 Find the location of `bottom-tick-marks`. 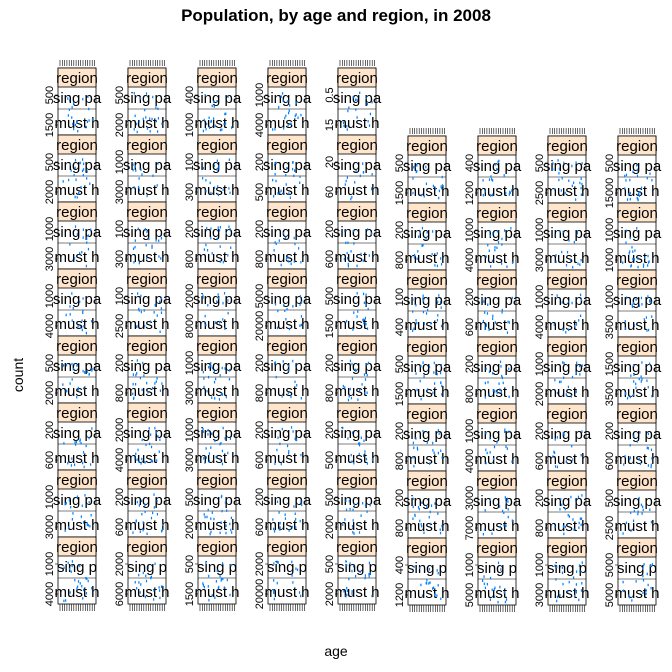

bottom-tick-marks is located at coordinates (497, 608).